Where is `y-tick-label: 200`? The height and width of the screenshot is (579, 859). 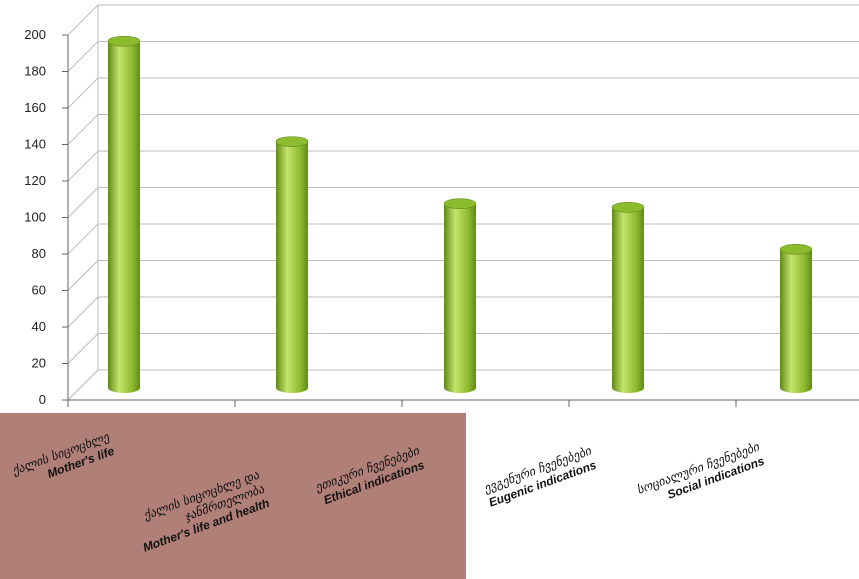 y-tick-label: 200 is located at coordinates (35, 34).